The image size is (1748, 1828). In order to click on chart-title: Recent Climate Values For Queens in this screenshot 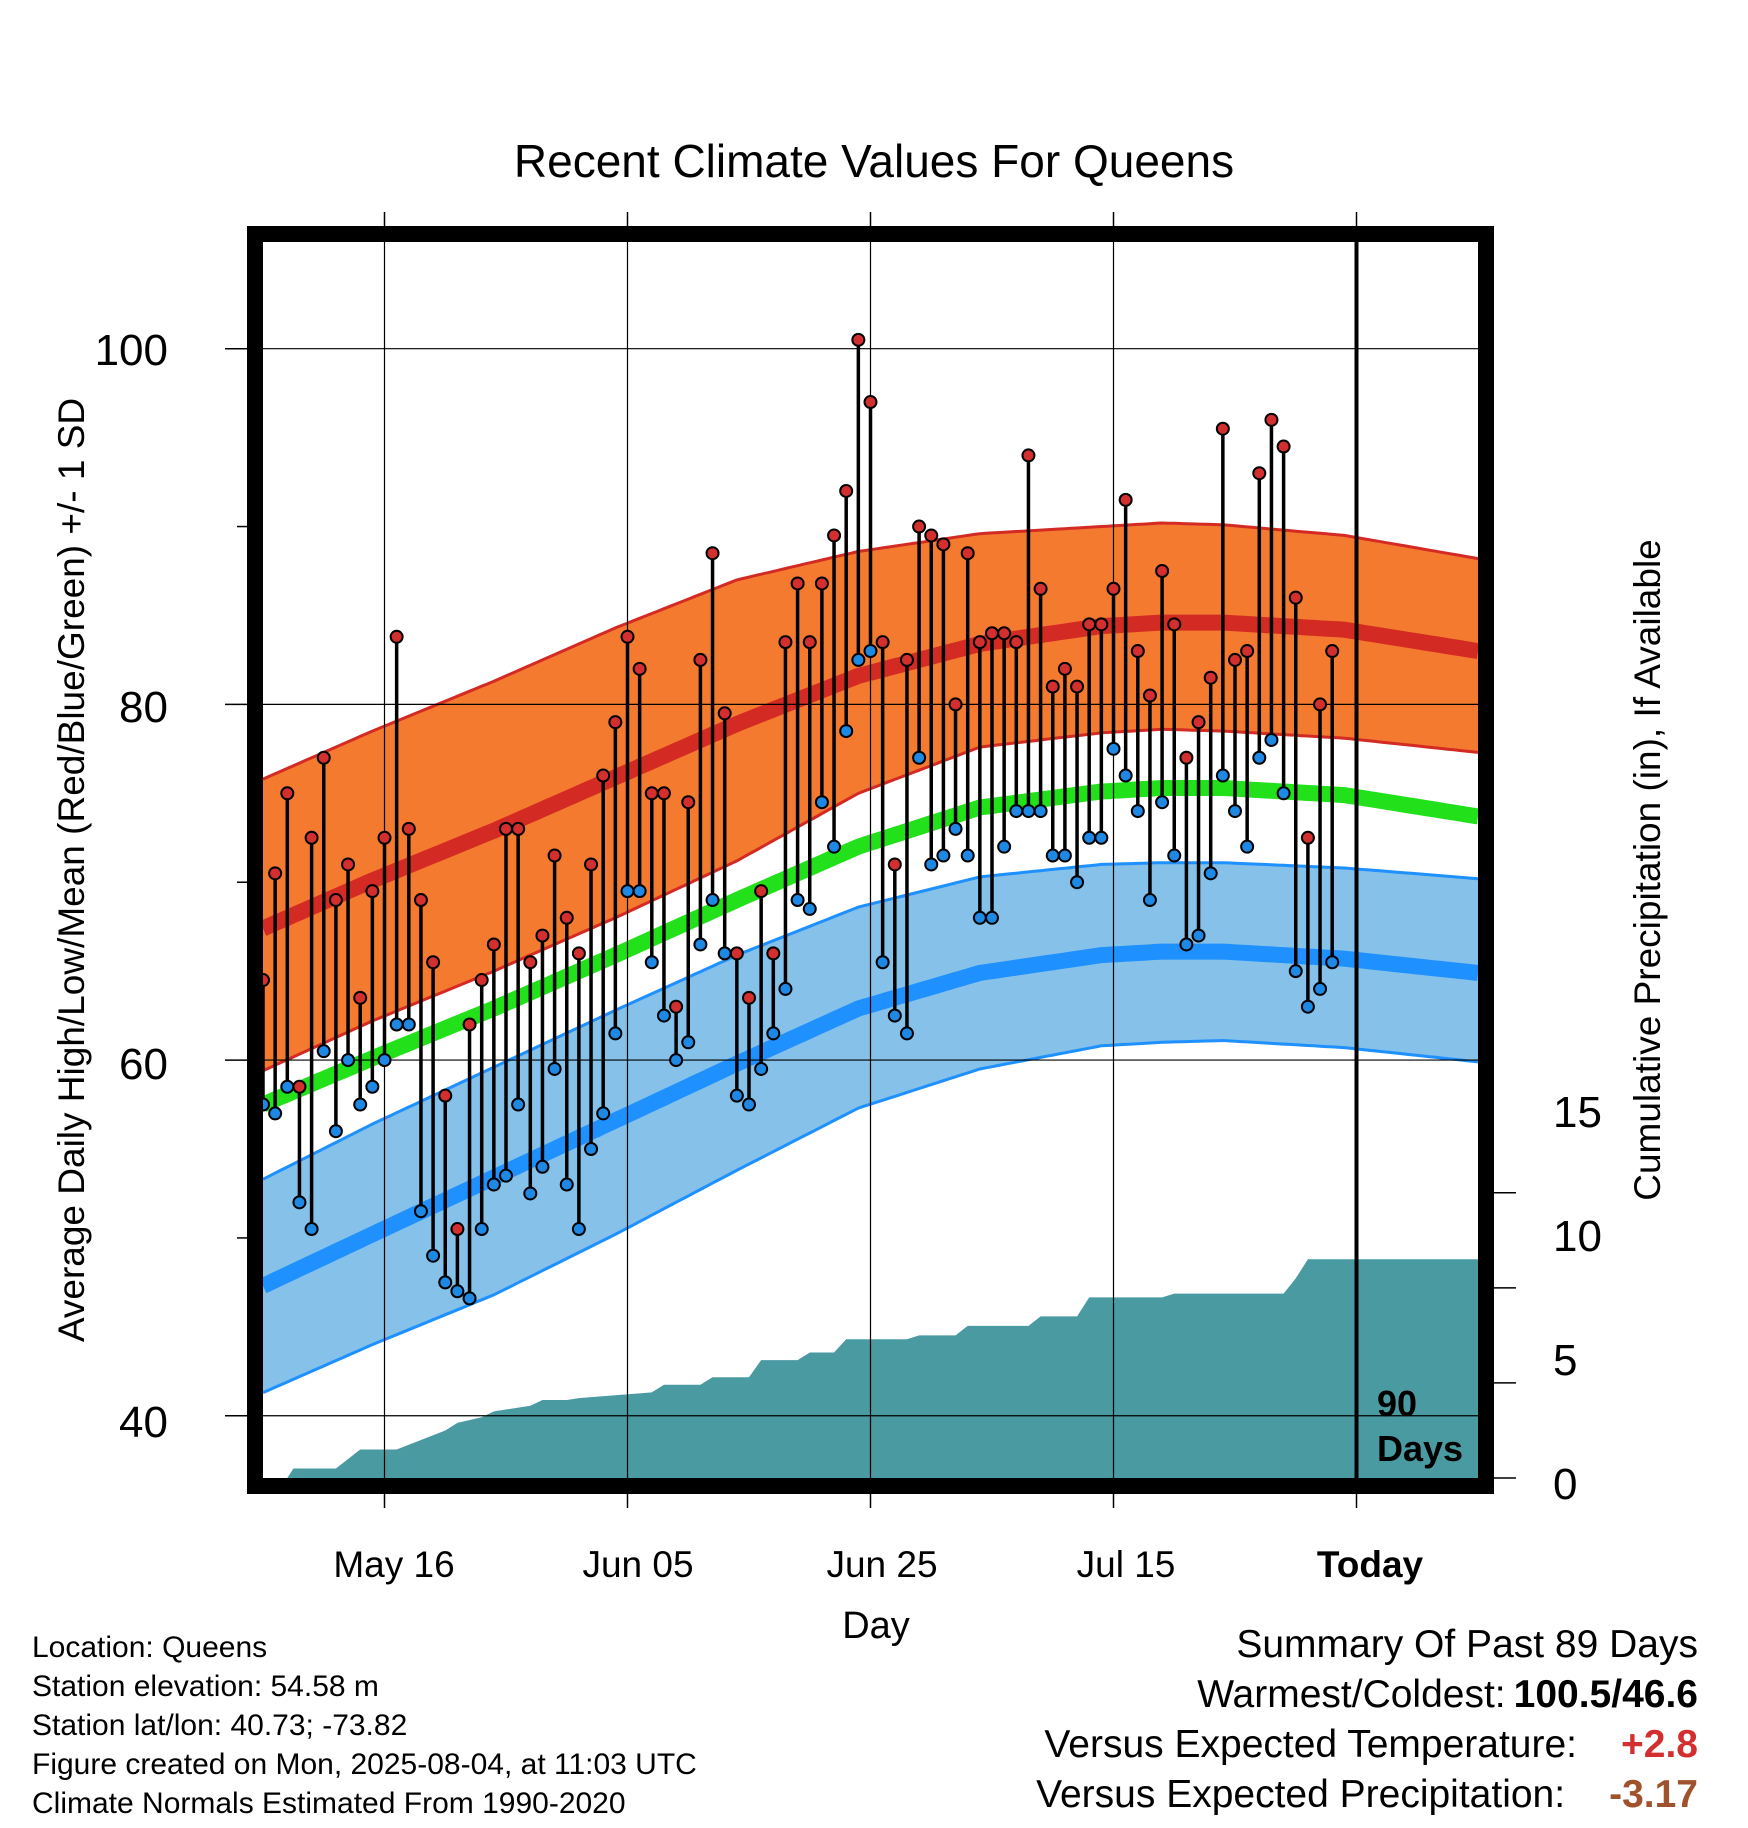, I will do `click(874, 161)`.